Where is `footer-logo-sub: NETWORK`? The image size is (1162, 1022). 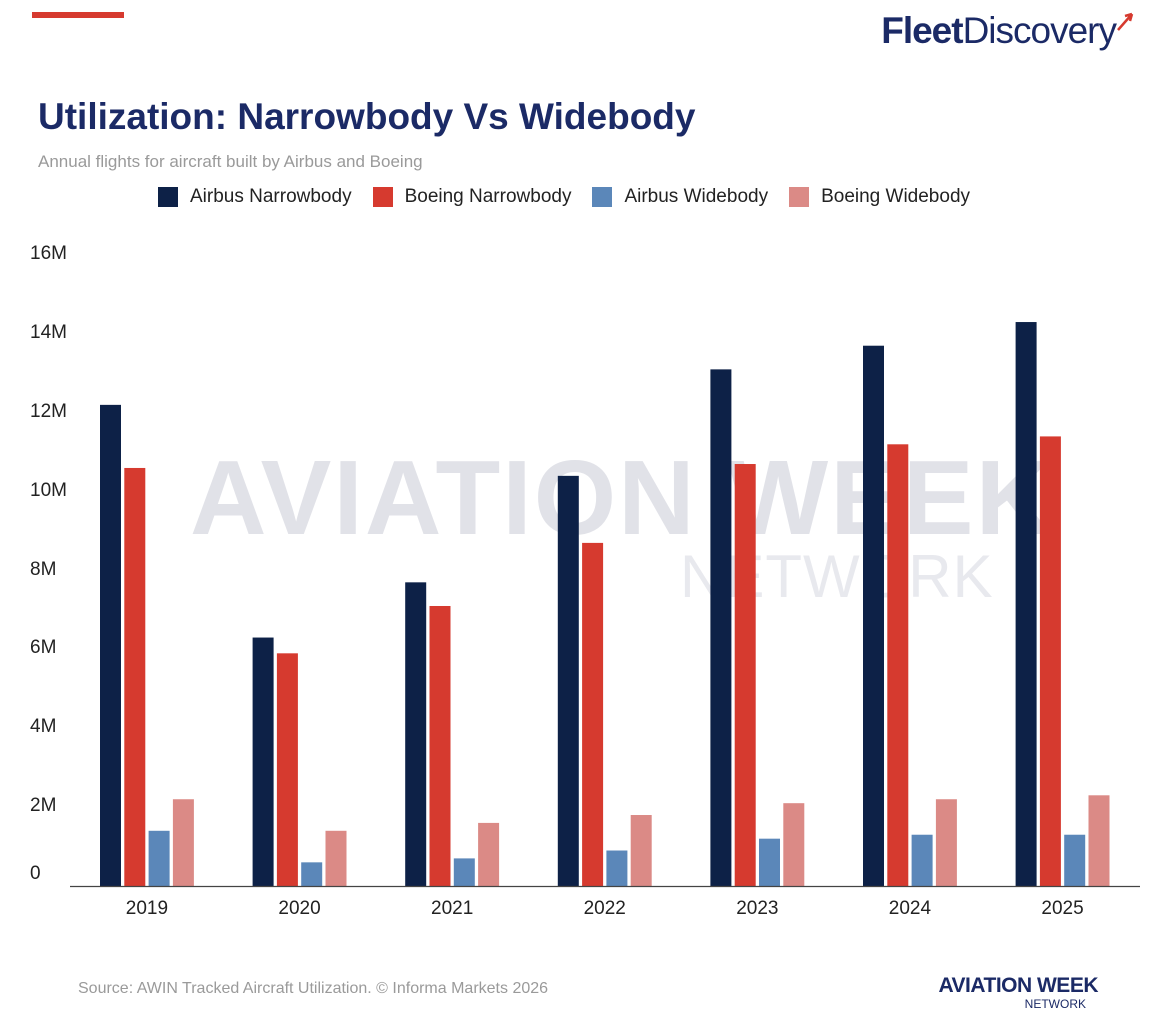
footer-logo-sub: NETWORK is located at coordinates (1055, 1004).